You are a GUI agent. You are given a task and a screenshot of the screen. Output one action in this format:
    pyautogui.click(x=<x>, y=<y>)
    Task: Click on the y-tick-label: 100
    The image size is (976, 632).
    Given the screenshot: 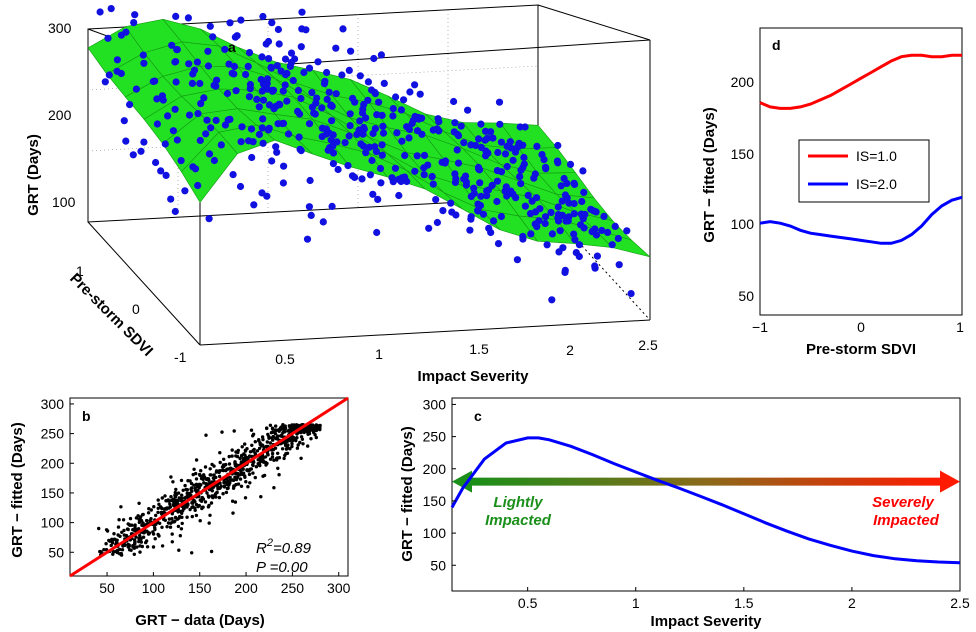 What is the action you would take?
    pyautogui.click(x=435, y=533)
    